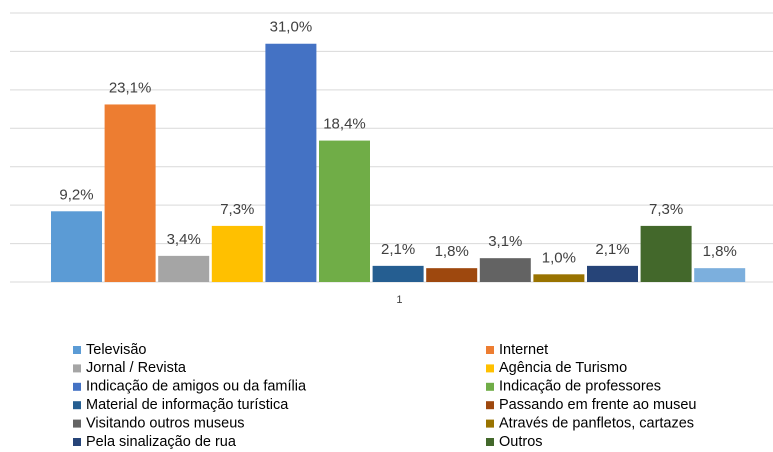  What do you see at coordinates (597, 405) in the screenshot?
I see `legend-label: Passando em frente ao museu` at bounding box center [597, 405].